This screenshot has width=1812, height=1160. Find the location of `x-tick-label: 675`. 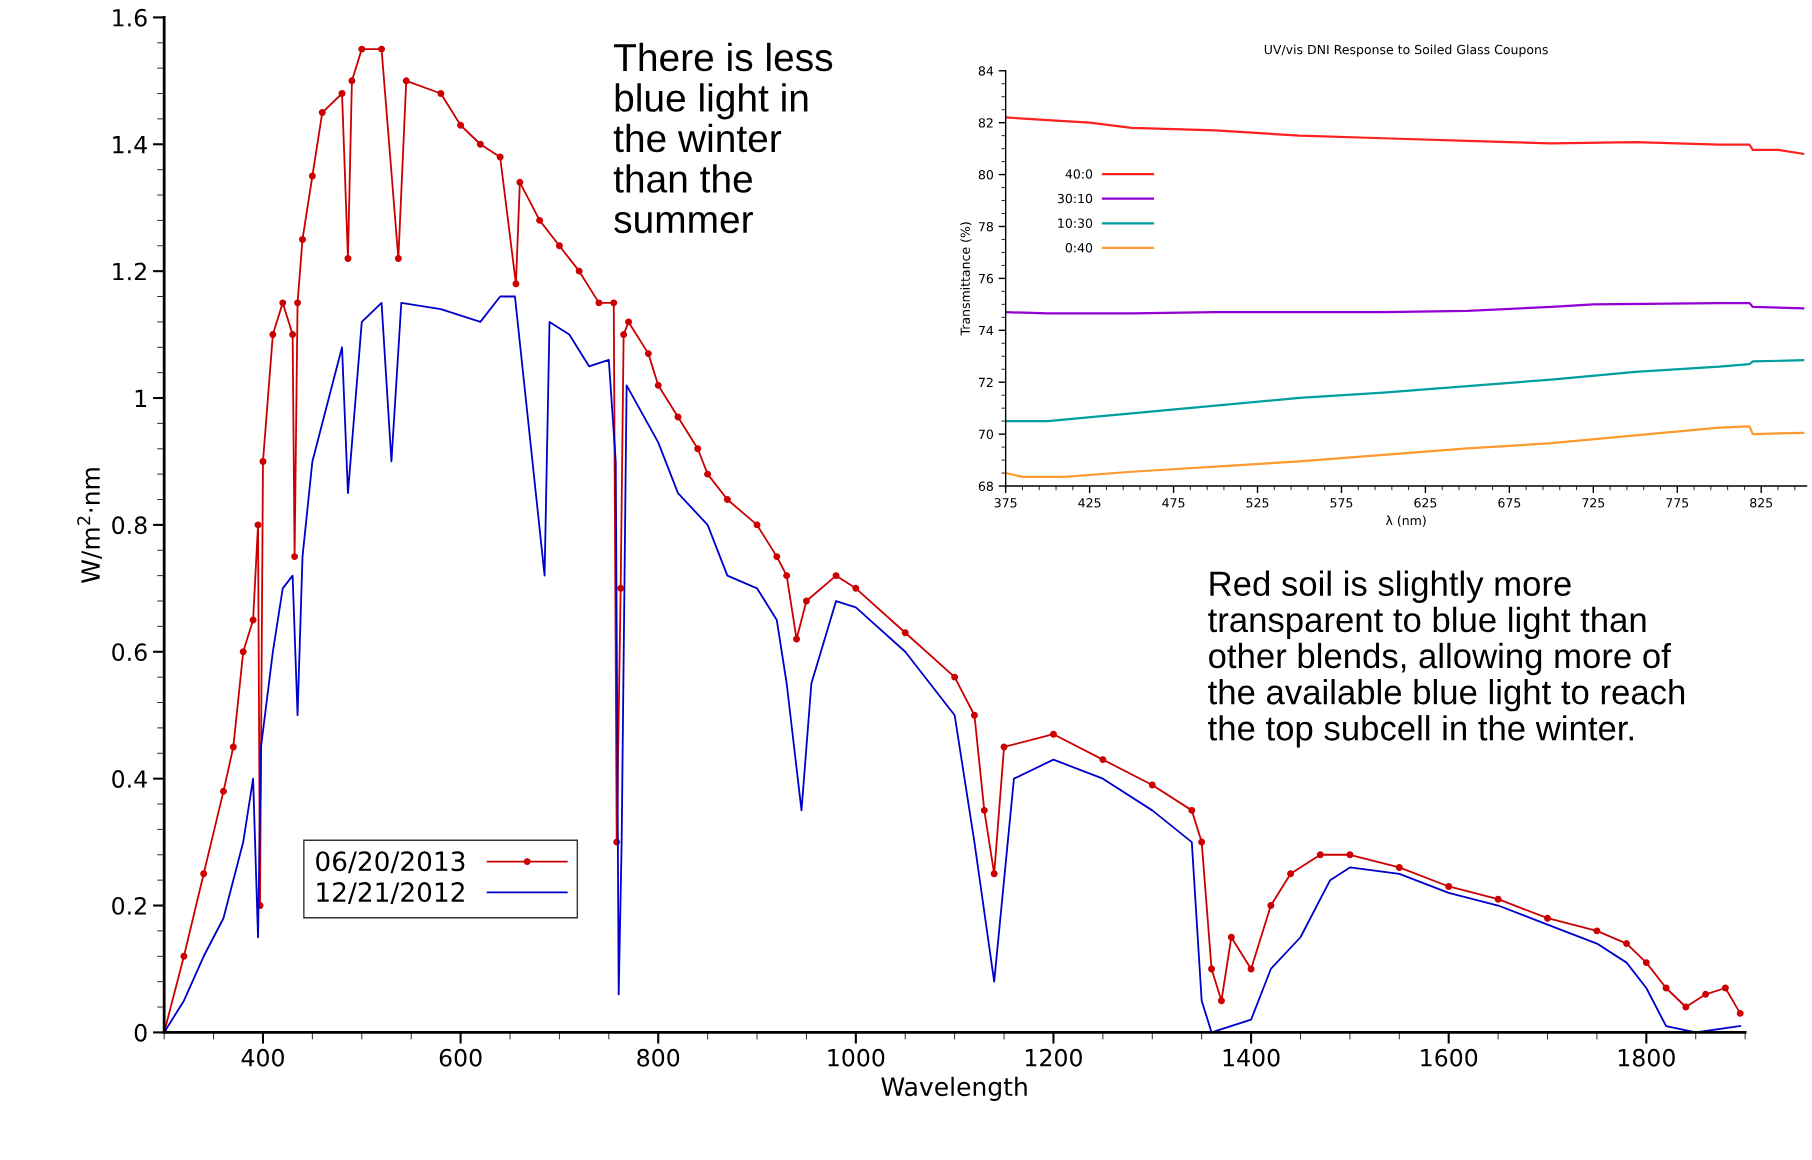

x-tick-label: 675 is located at coordinates (1509, 503).